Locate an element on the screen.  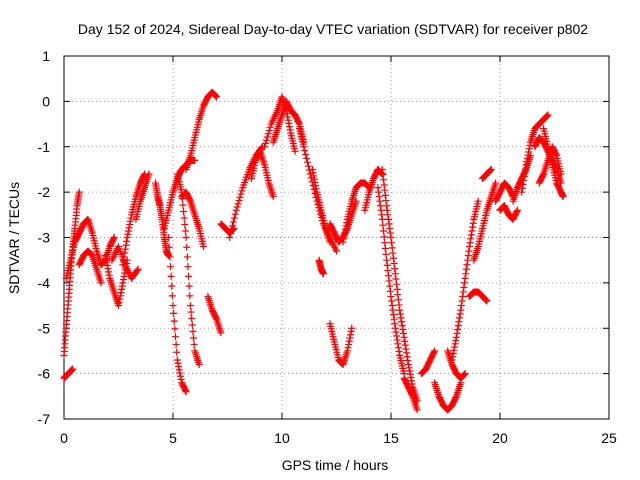
x-axis-label: GPS time / hours is located at coordinates (335, 465).